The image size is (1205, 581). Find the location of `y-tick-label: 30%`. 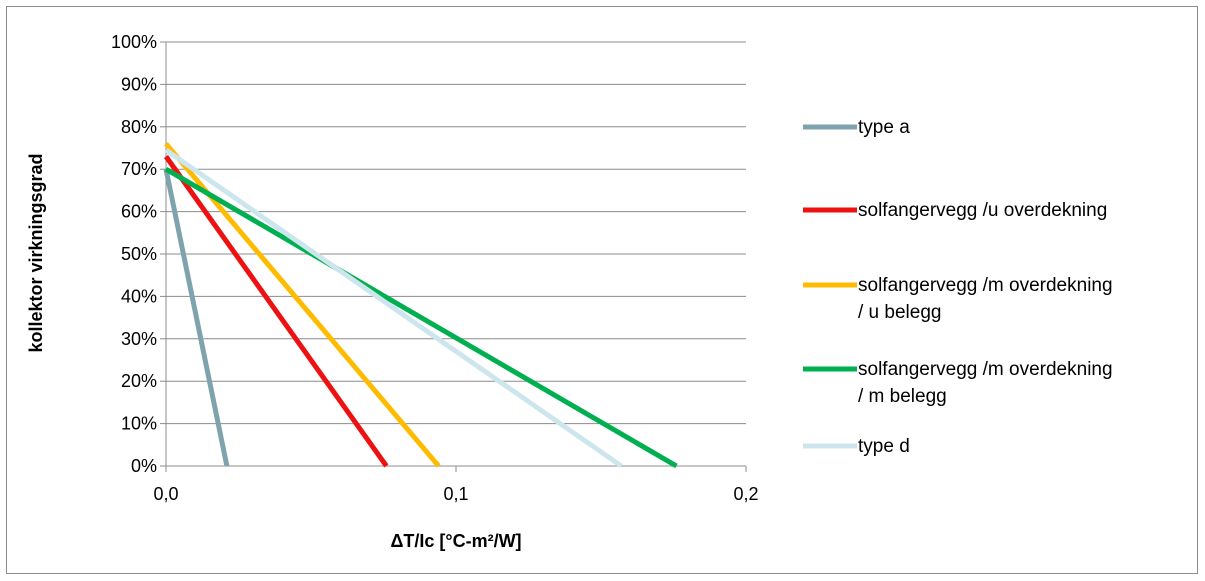

y-tick-label: 30% is located at coordinates (139, 339).